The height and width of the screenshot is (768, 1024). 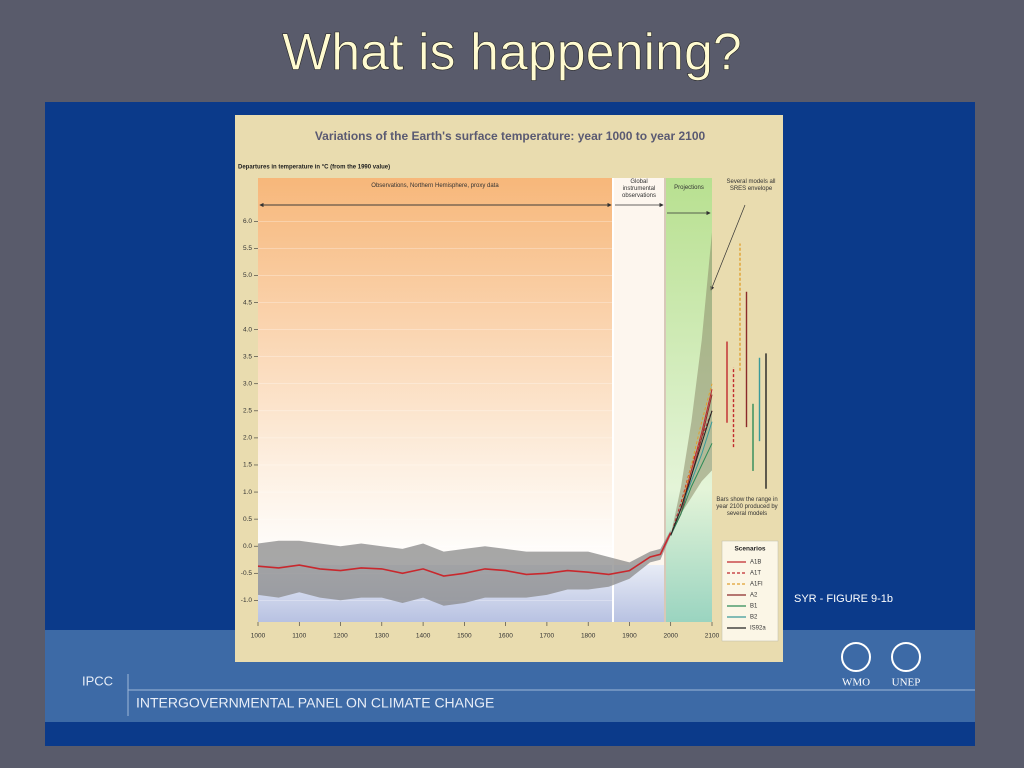 I want to click on legend-label: A1T, so click(x=755, y=574).